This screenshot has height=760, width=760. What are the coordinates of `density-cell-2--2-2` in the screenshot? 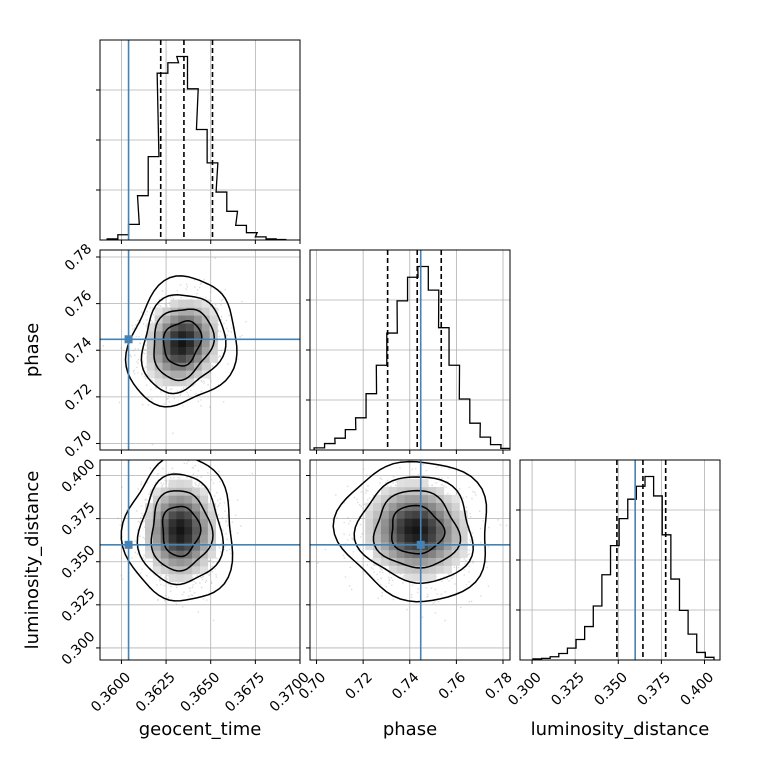 It's located at (400, 514).